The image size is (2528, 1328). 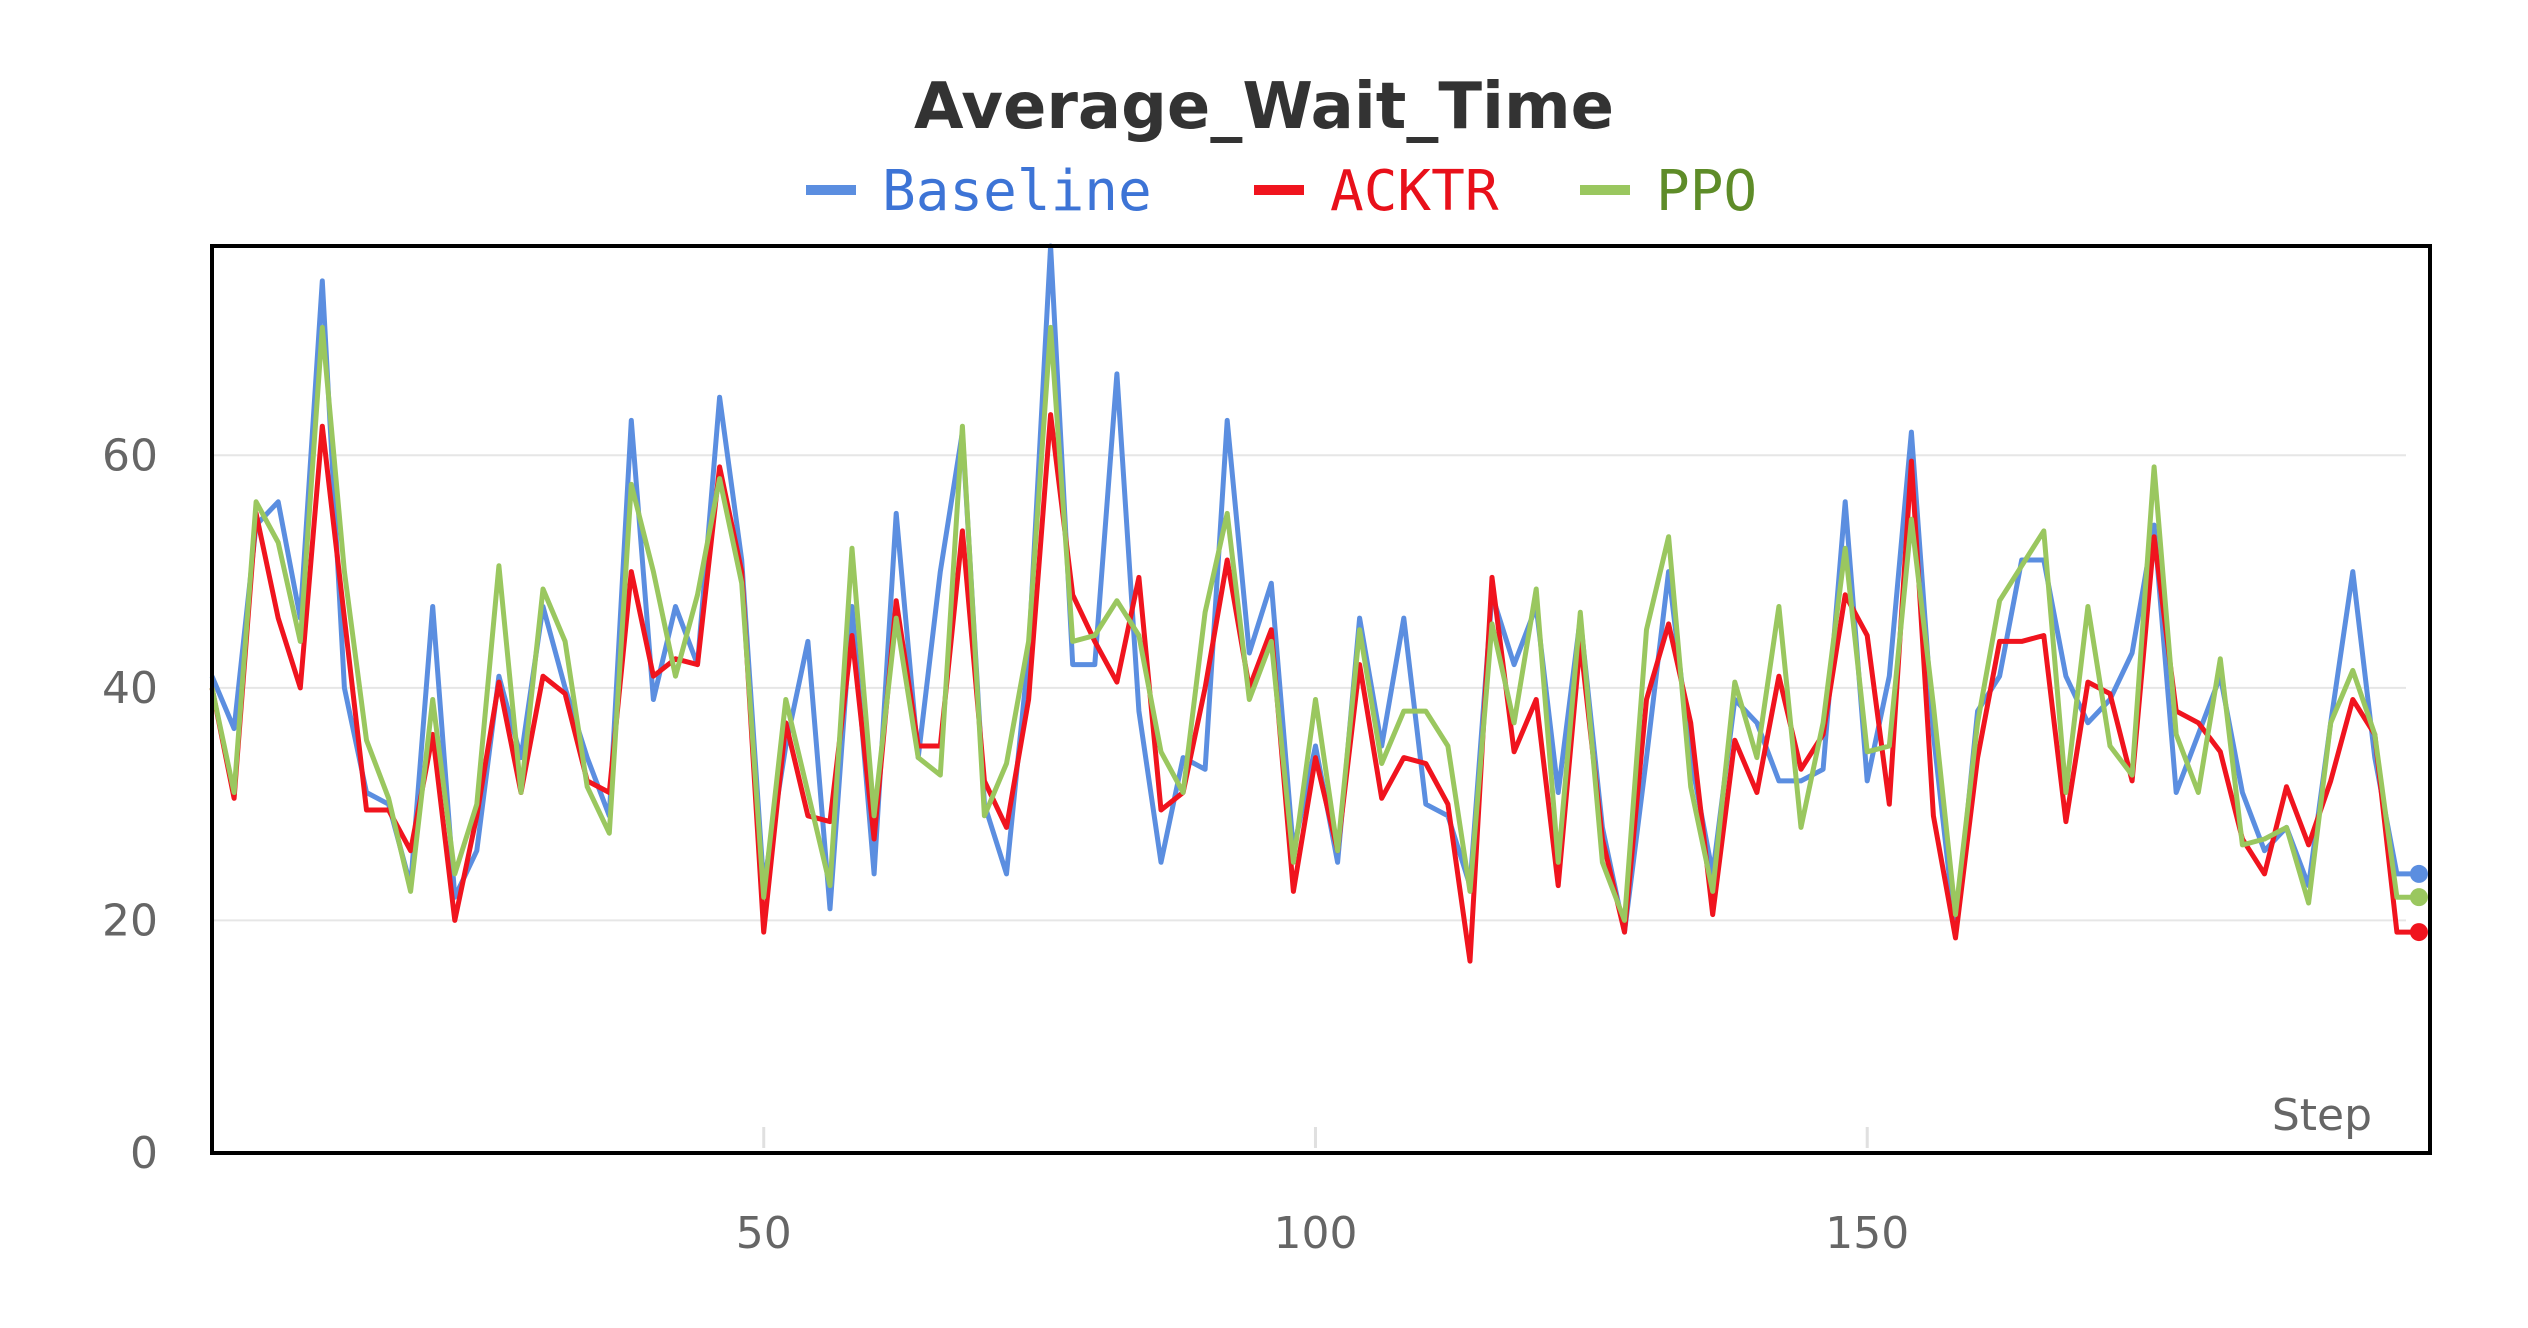 What do you see at coordinates (1322, 1193) in the screenshot?
I see `x-axis-ticks: 50 100 150` at bounding box center [1322, 1193].